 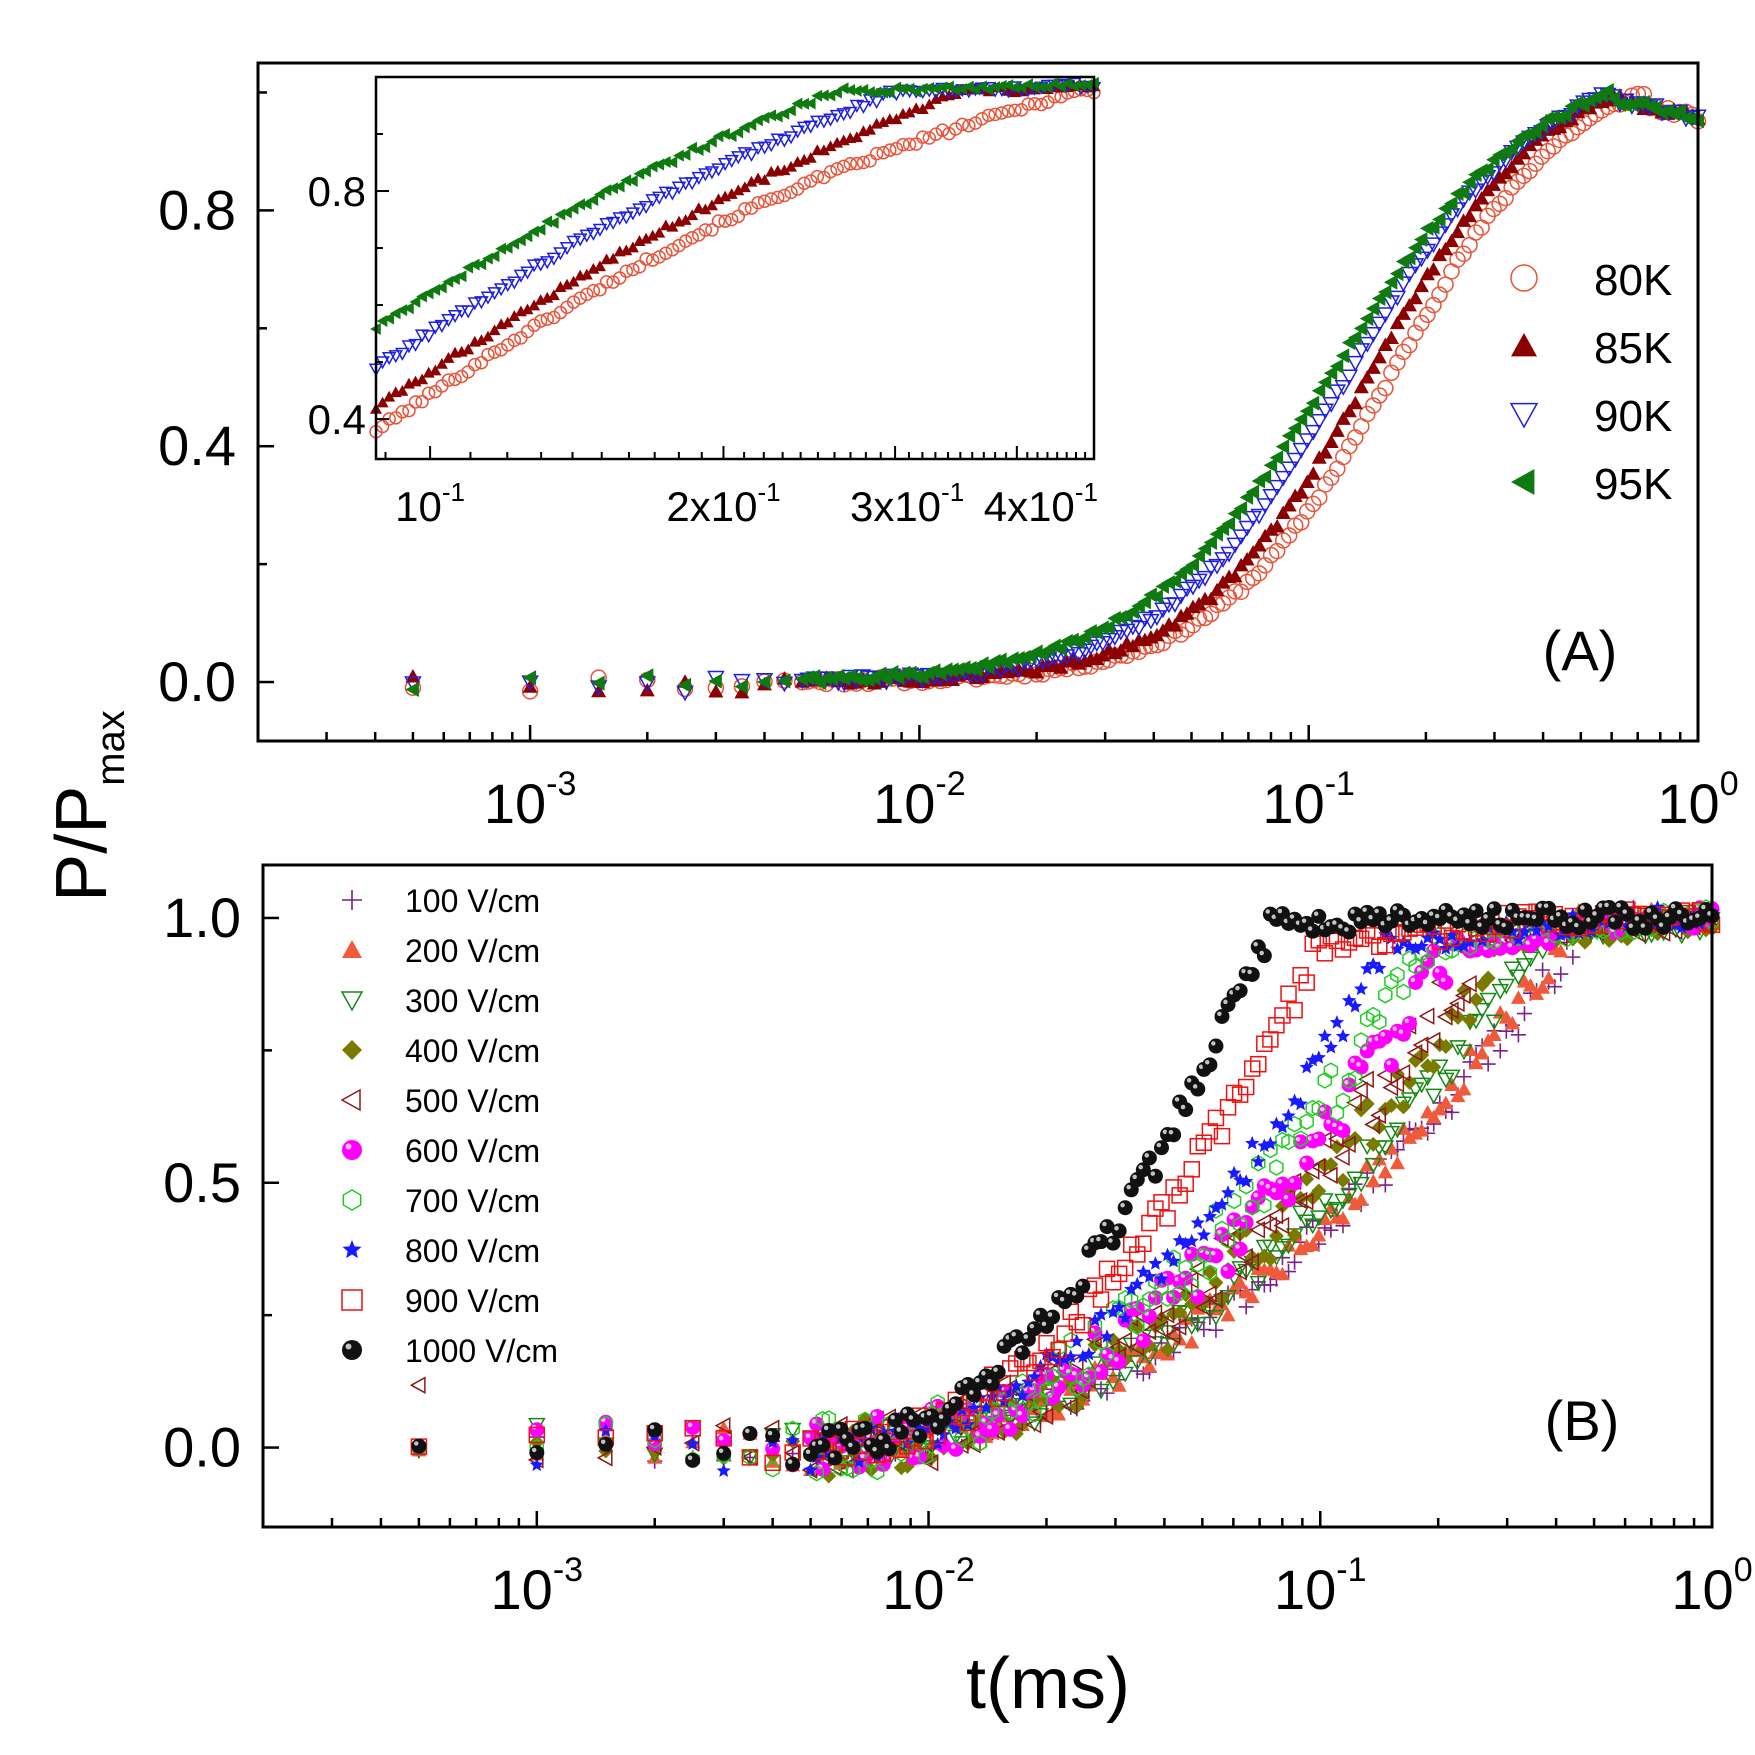 I want to click on x-tick-label: 10⁻², so click(x=928, y=1586).